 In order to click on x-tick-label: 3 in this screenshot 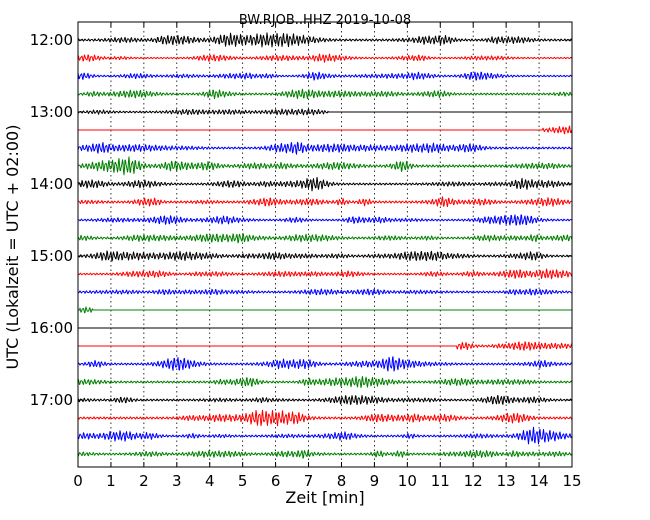, I will do `click(177, 481)`.